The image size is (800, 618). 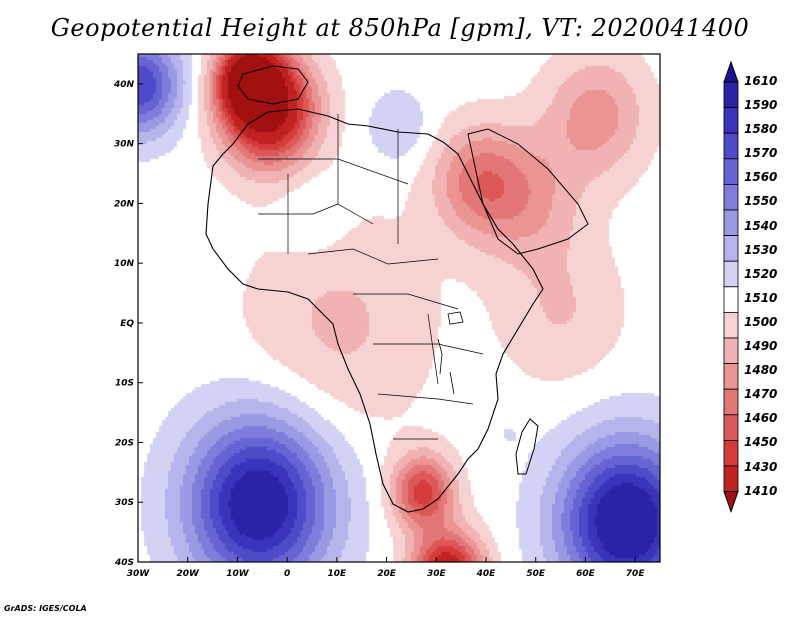 I want to click on colorbar-label: 1530, so click(x=761, y=249).